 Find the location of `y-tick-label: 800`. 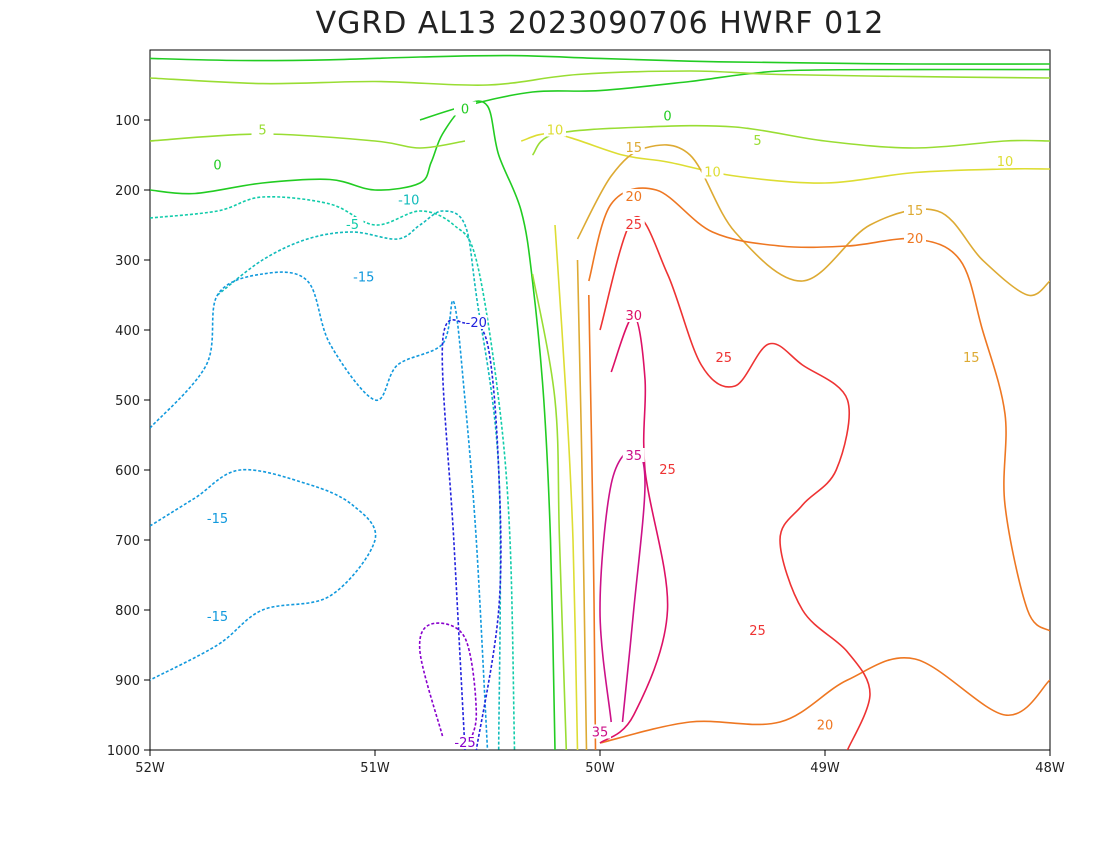

y-tick-label: 800 is located at coordinates (127, 611).